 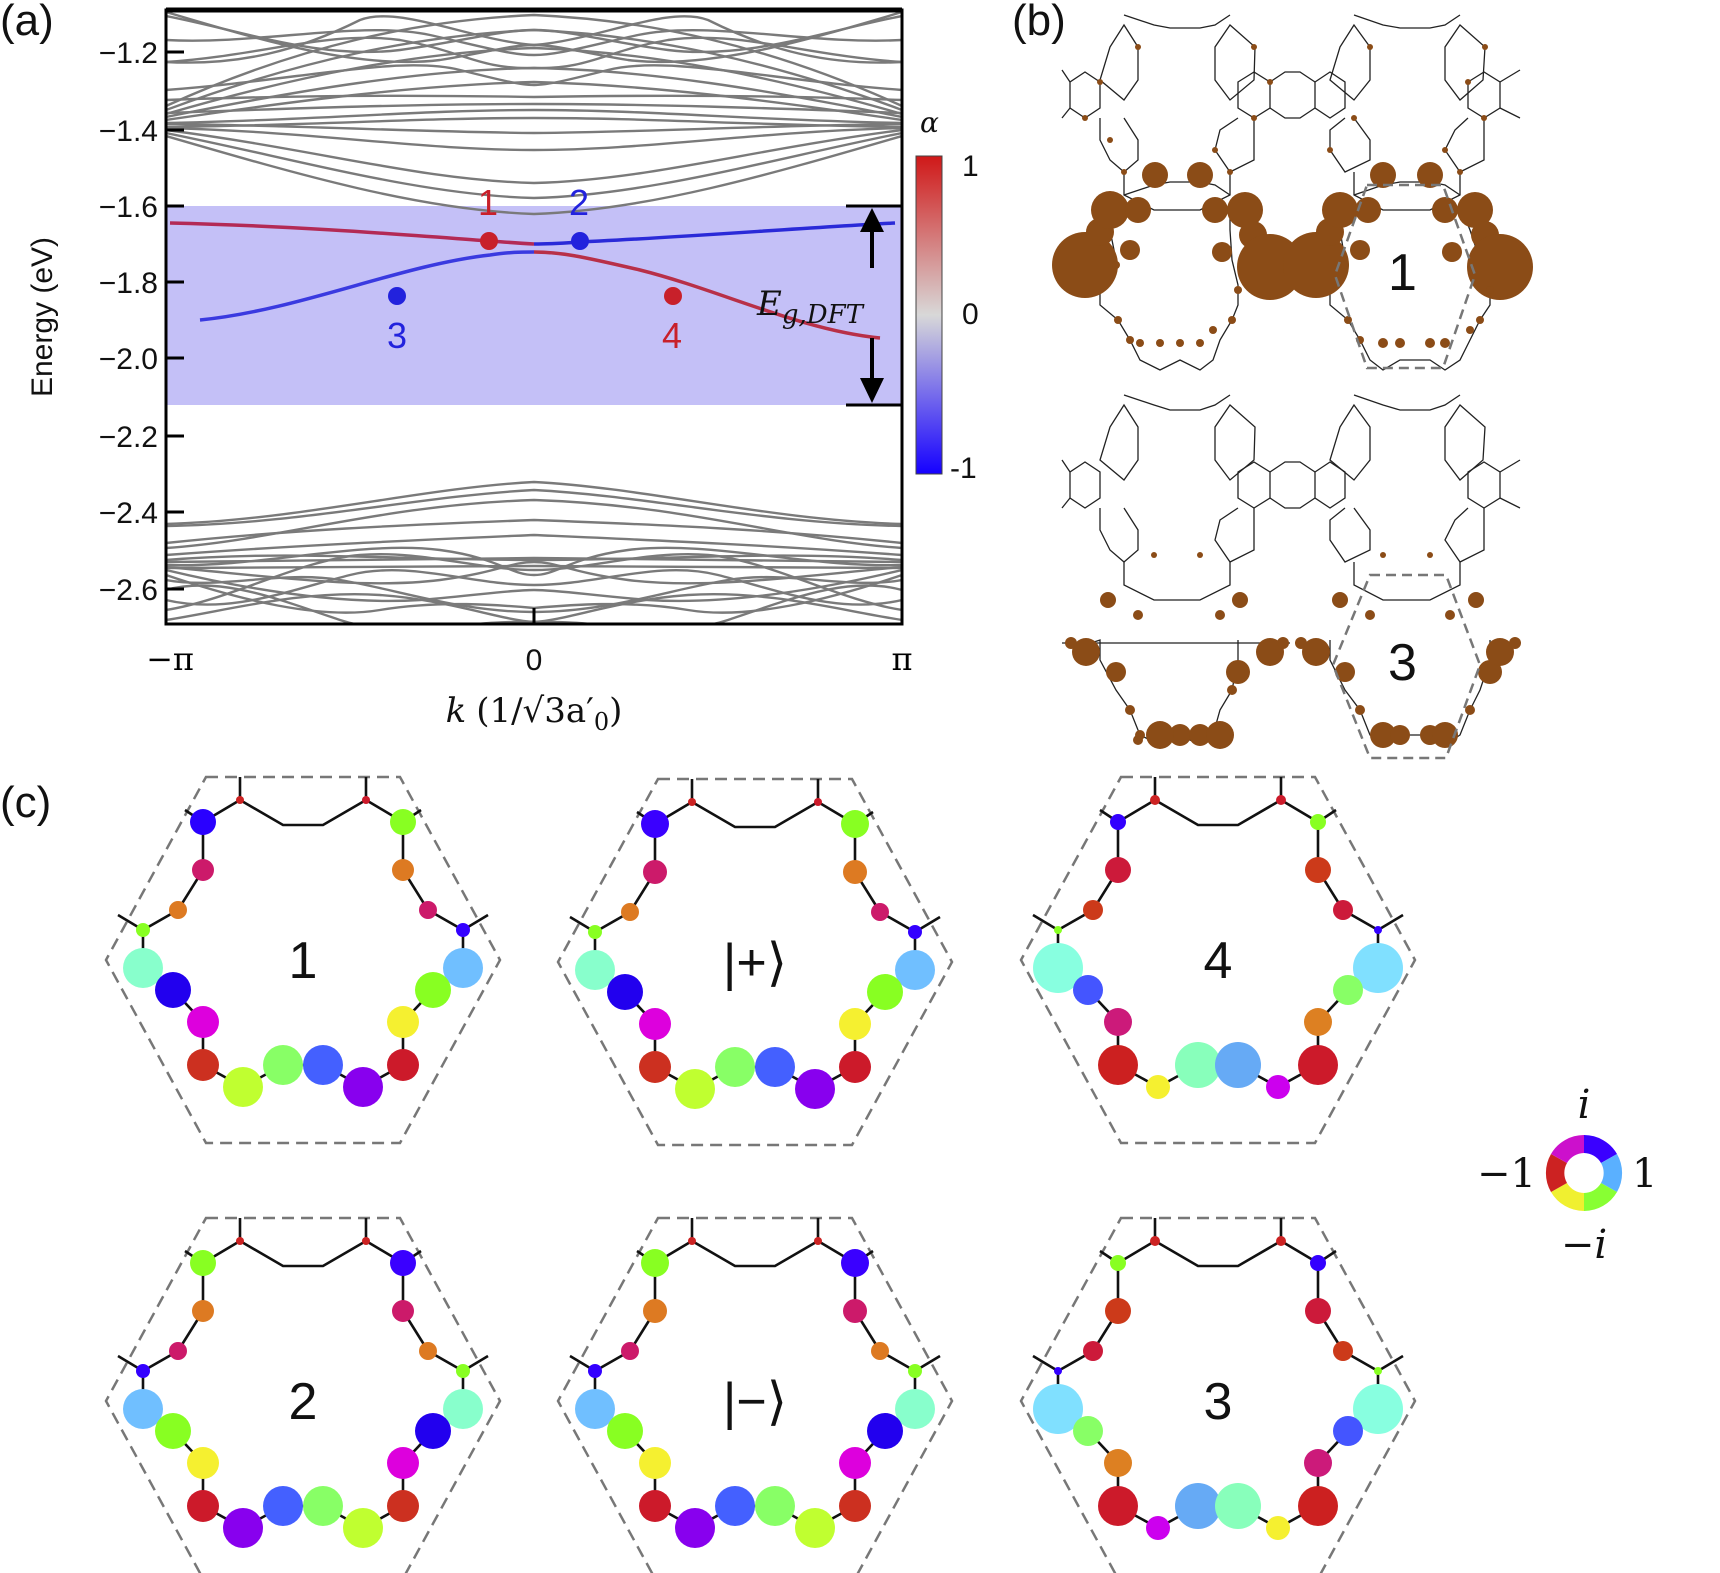 I want to click on alpha-colorbar, so click(x=929, y=315).